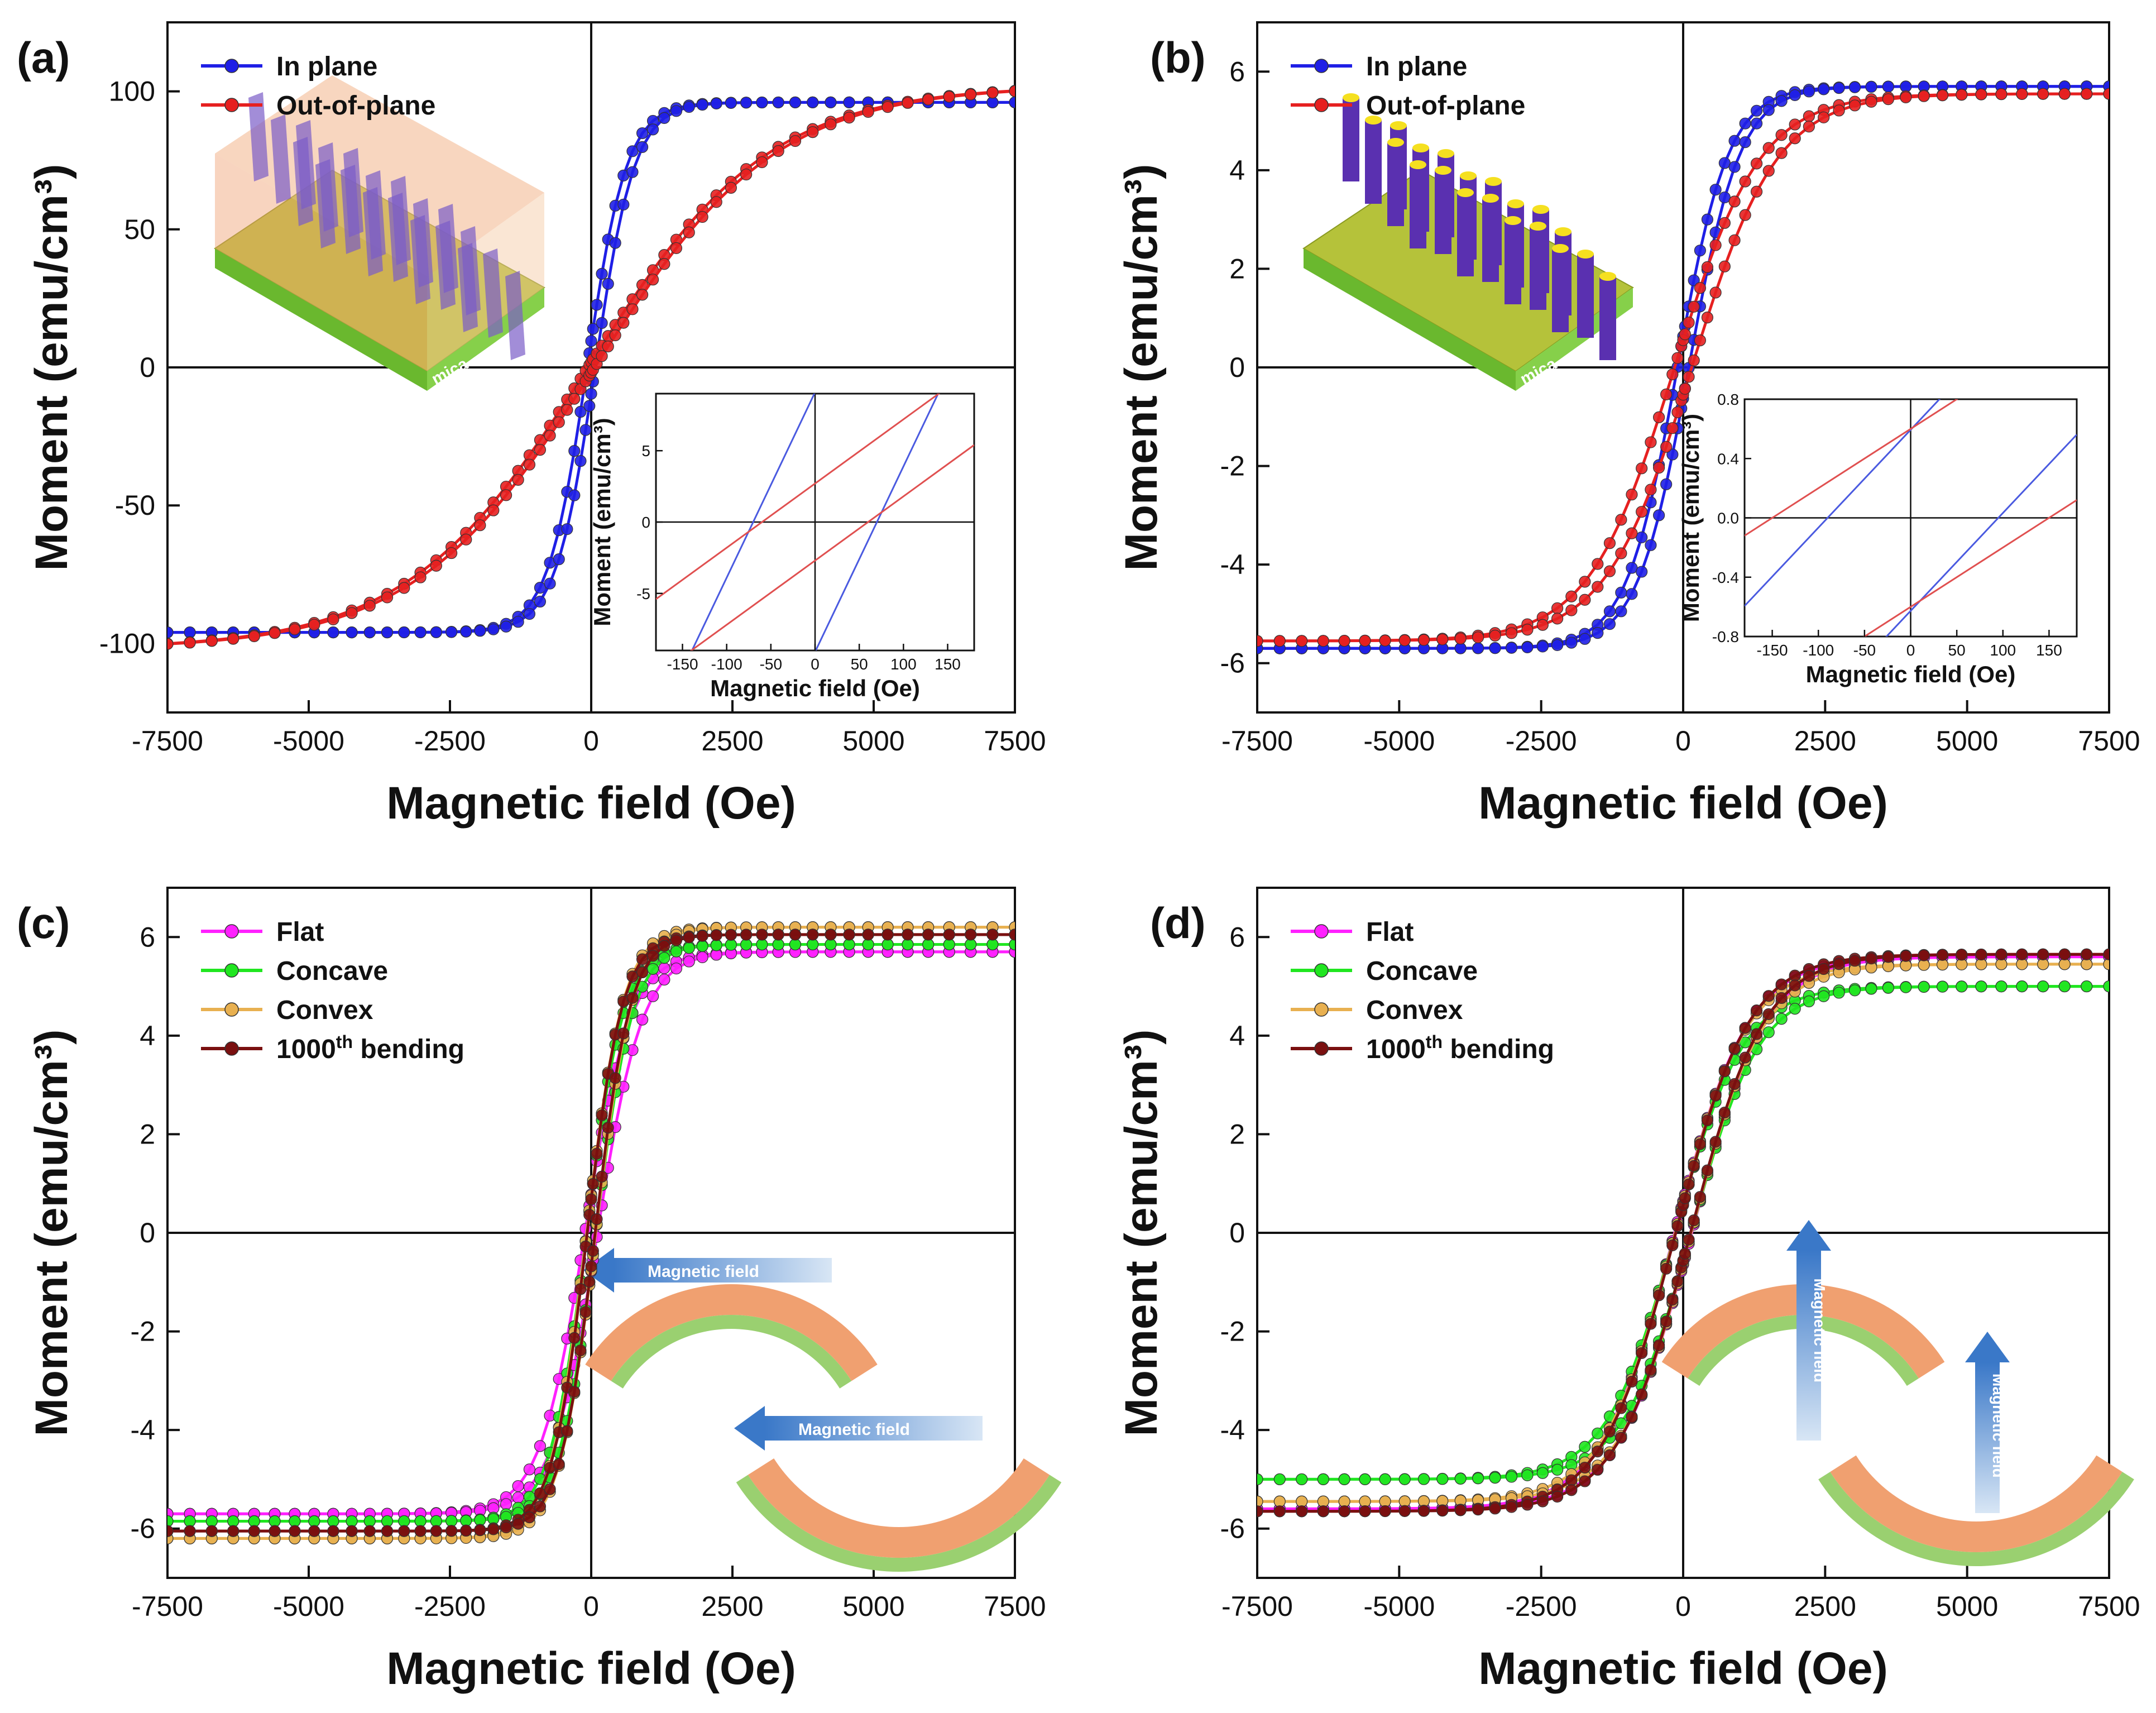 This screenshot has height=1713, width=2156. I want to click on x-tick-label: -7500, so click(1257, 1606).